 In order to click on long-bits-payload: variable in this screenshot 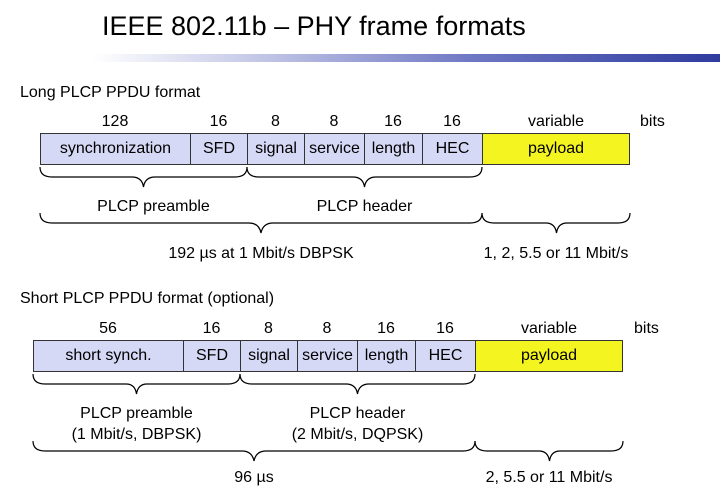, I will do `click(556, 121)`.